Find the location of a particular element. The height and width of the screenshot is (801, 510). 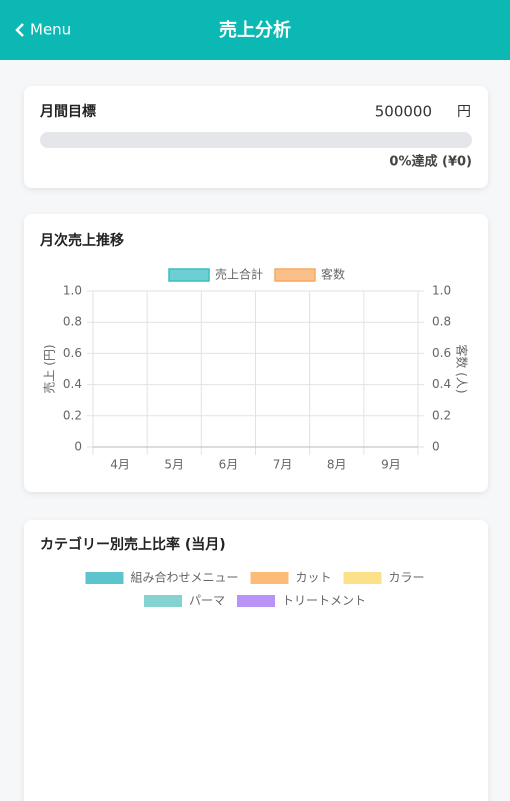

y2-tick-label: 0.6 is located at coordinates (441, 353).